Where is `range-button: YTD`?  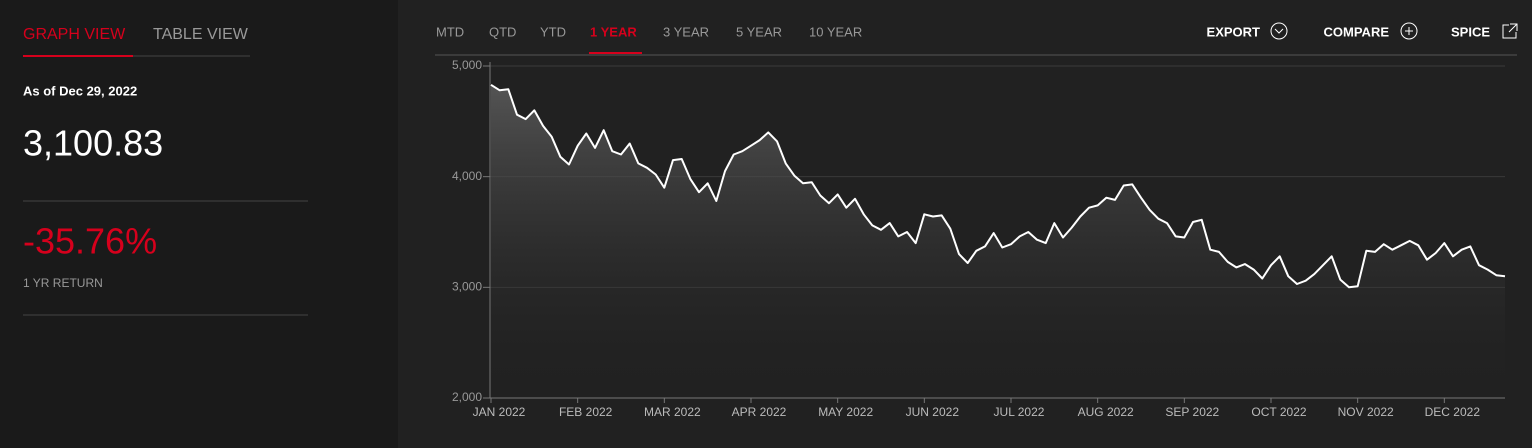 range-button: YTD is located at coordinates (553, 31).